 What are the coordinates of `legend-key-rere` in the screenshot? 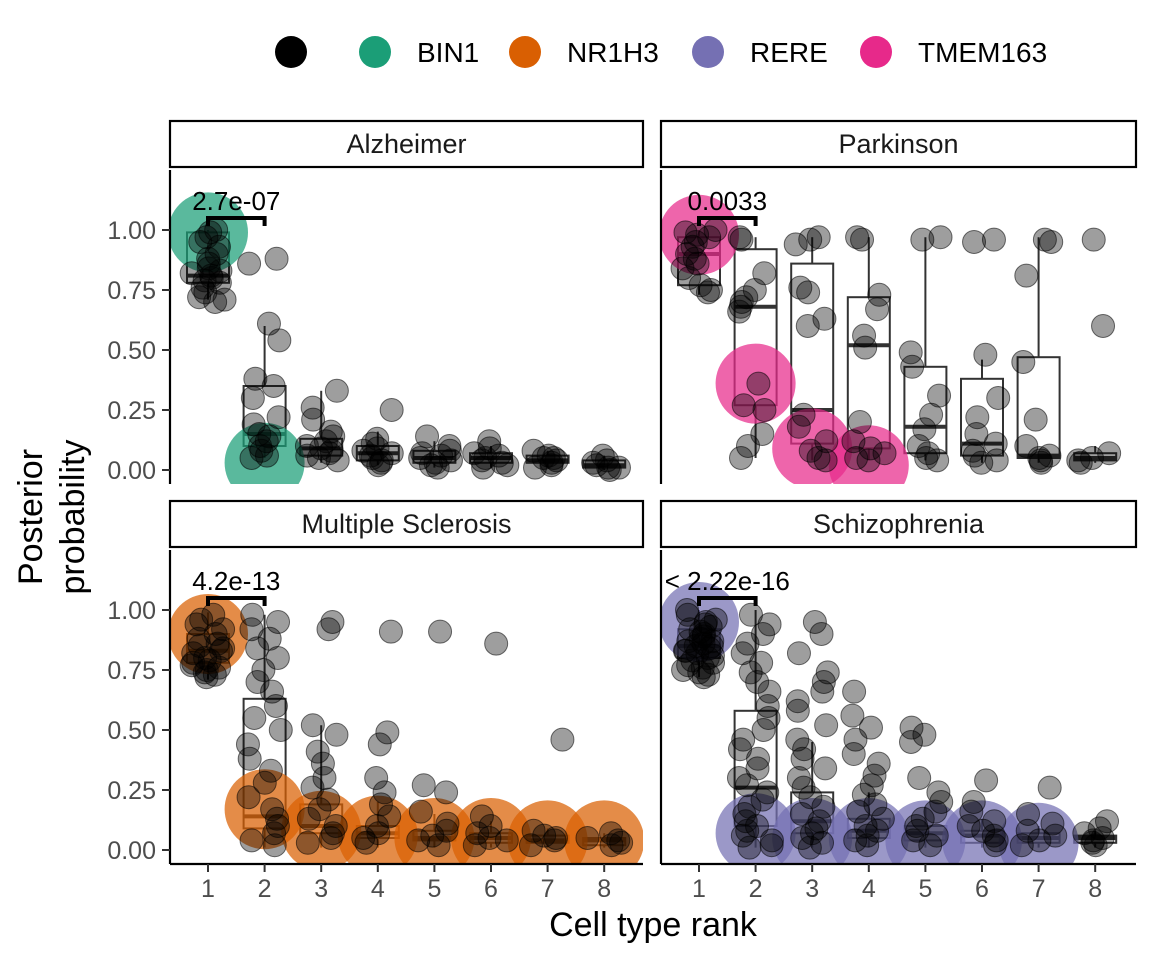 It's located at (708, 52).